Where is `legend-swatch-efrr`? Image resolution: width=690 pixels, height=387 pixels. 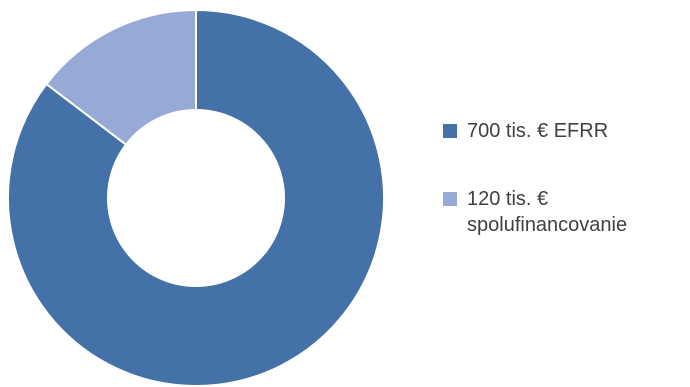 legend-swatch-efrr is located at coordinates (450, 131).